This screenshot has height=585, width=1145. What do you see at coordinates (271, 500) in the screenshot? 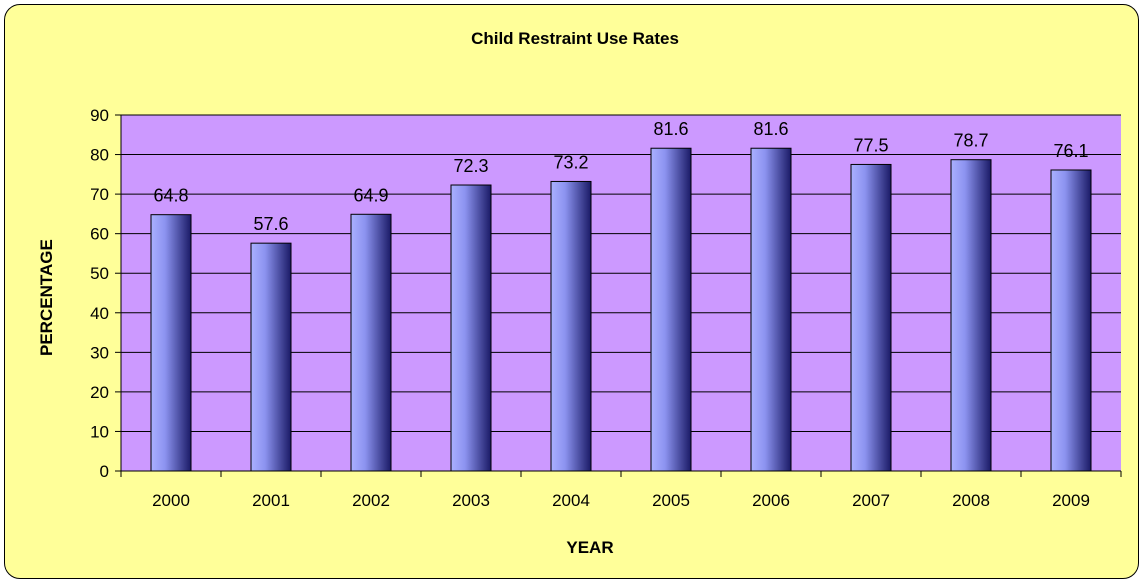
I see `x-tick-label: 2001` at bounding box center [271, 500].